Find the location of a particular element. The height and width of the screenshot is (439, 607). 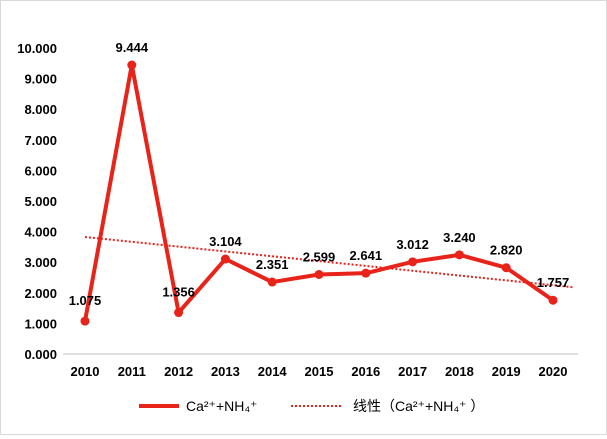

data-label-2017: 3.012 is located at coordinates (412, 244).